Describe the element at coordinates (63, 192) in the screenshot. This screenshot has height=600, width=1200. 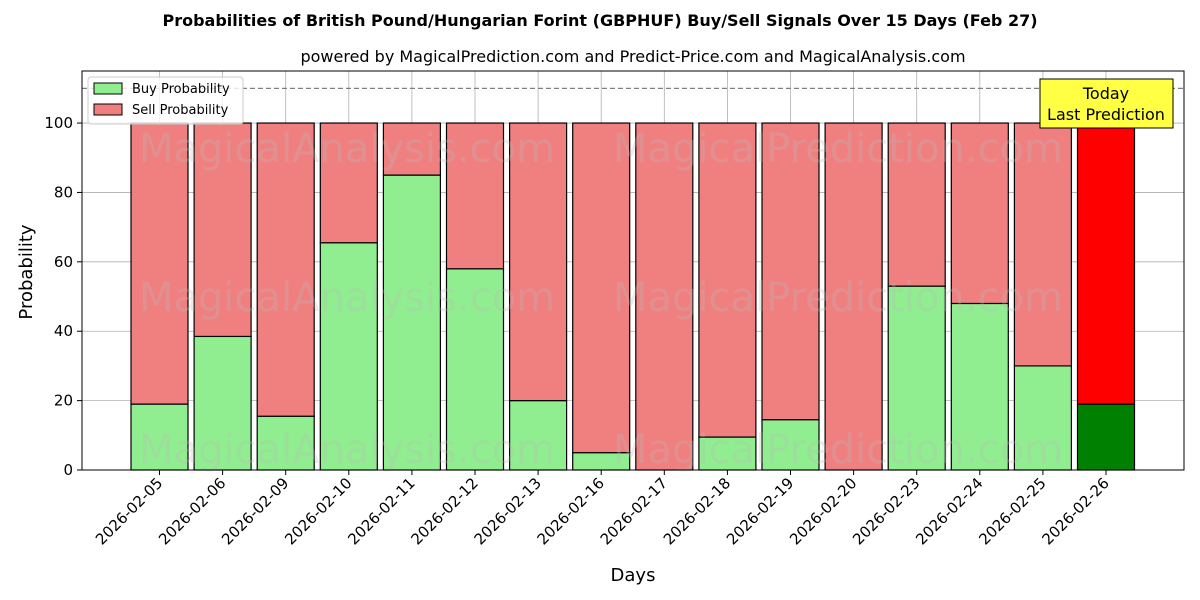
I see `y-tick-label: 80` at that location.